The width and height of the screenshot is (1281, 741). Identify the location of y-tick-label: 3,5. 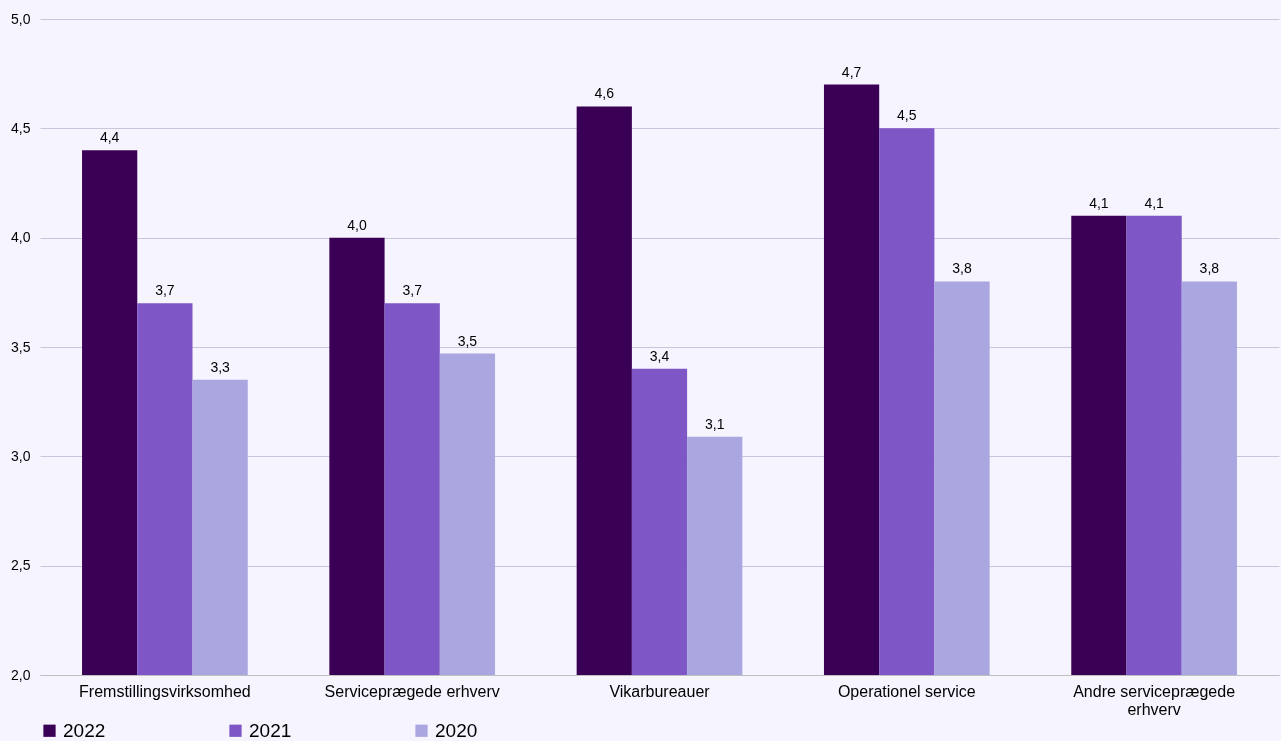
(21, 346).